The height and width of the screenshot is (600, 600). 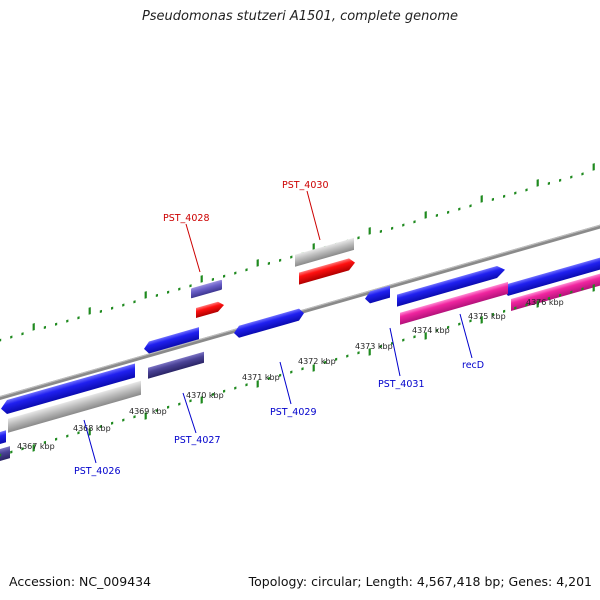 What do you see at coordinates (395, 278) in the screenshot?
I see `forward-genes` at bounding box center [395, 278].